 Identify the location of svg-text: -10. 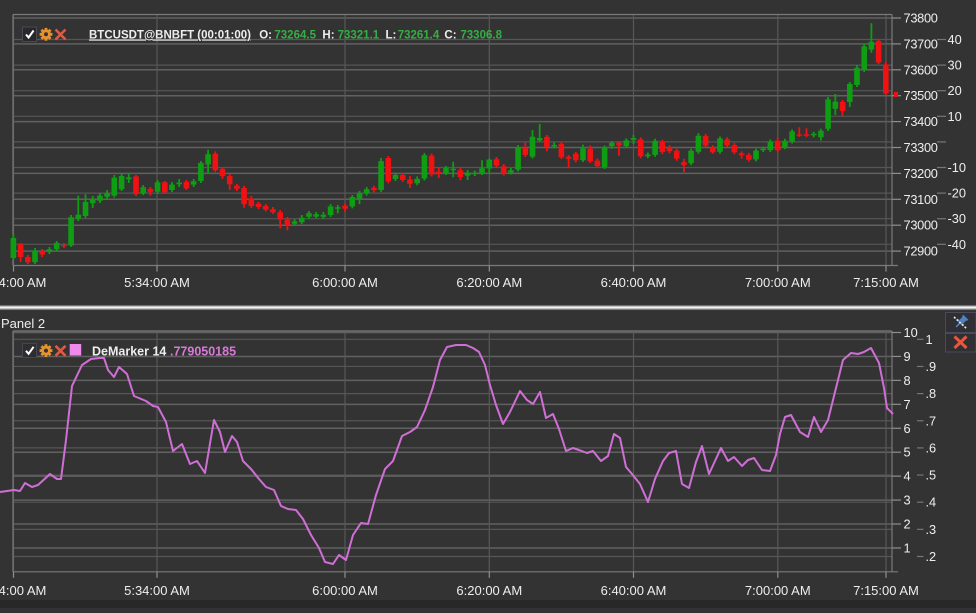
(957, 167).